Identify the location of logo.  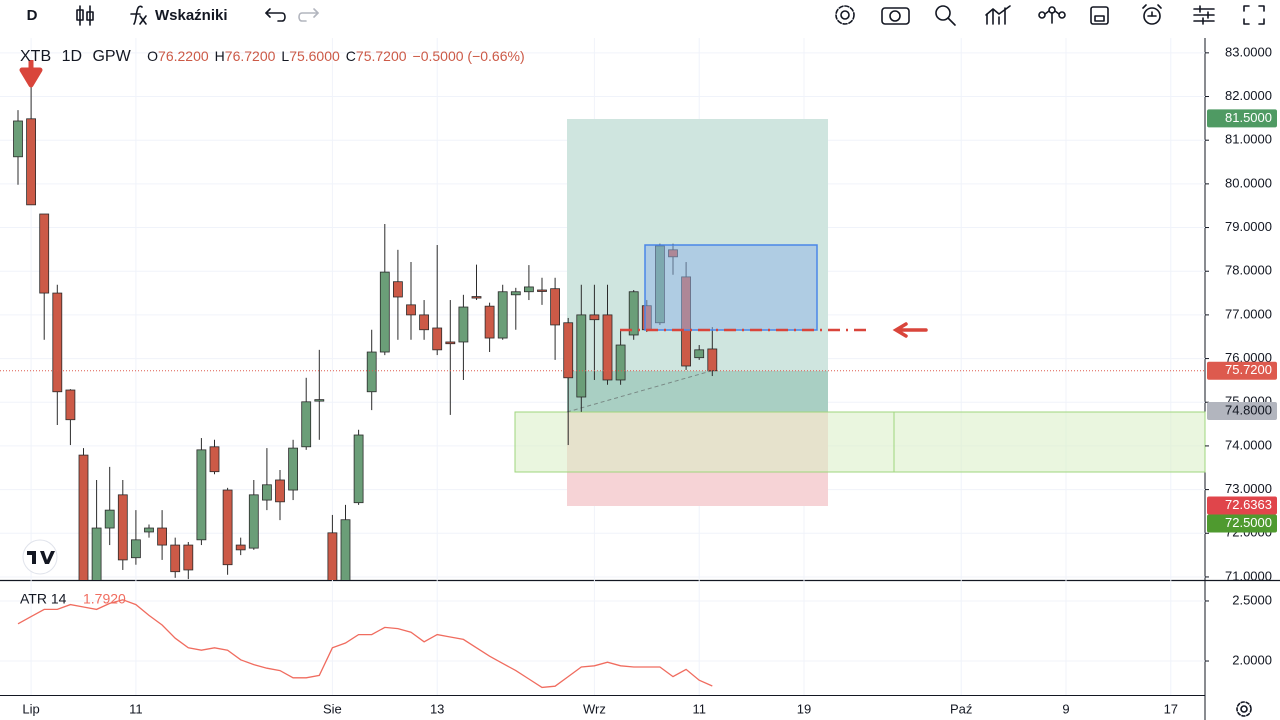
(40, 557).